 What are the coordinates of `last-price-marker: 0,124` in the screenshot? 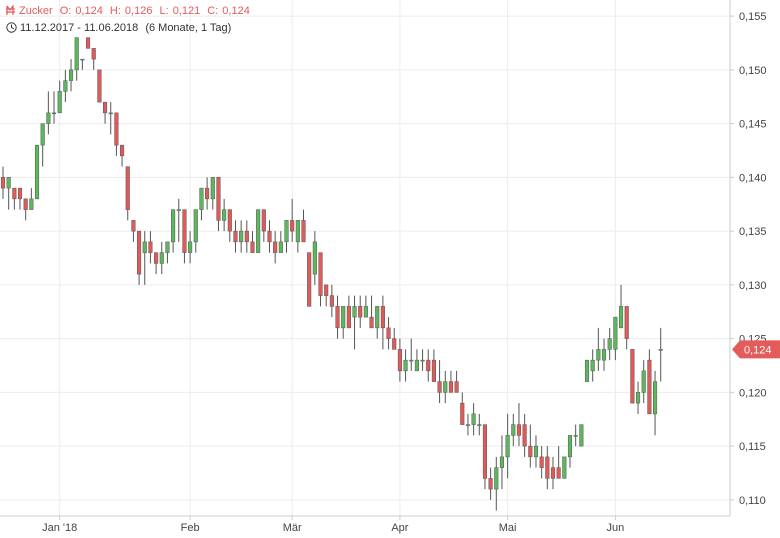 It's located at (756, 349).